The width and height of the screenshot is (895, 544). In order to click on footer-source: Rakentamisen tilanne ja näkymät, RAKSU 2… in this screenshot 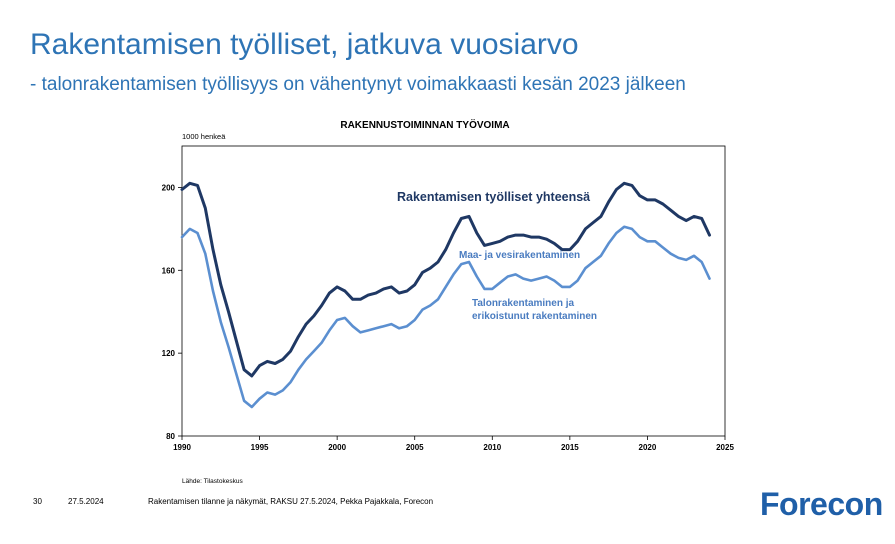, I will do `click(291, 501)`.